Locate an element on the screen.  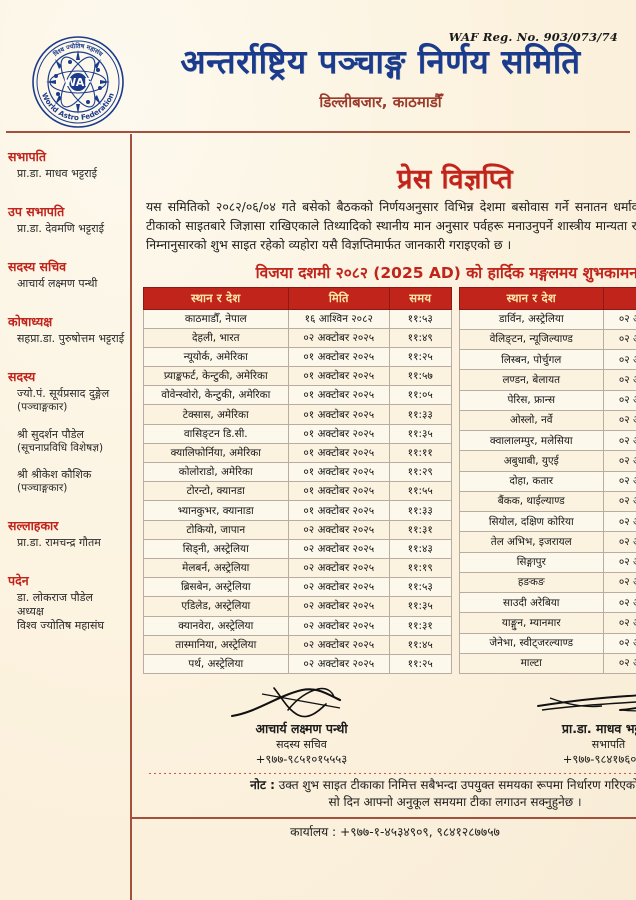
table-row: बैंकक, थाईल्याण्ड०२ अक्टोबर २०२५१०:४५ is located at coordinates (547, 501).